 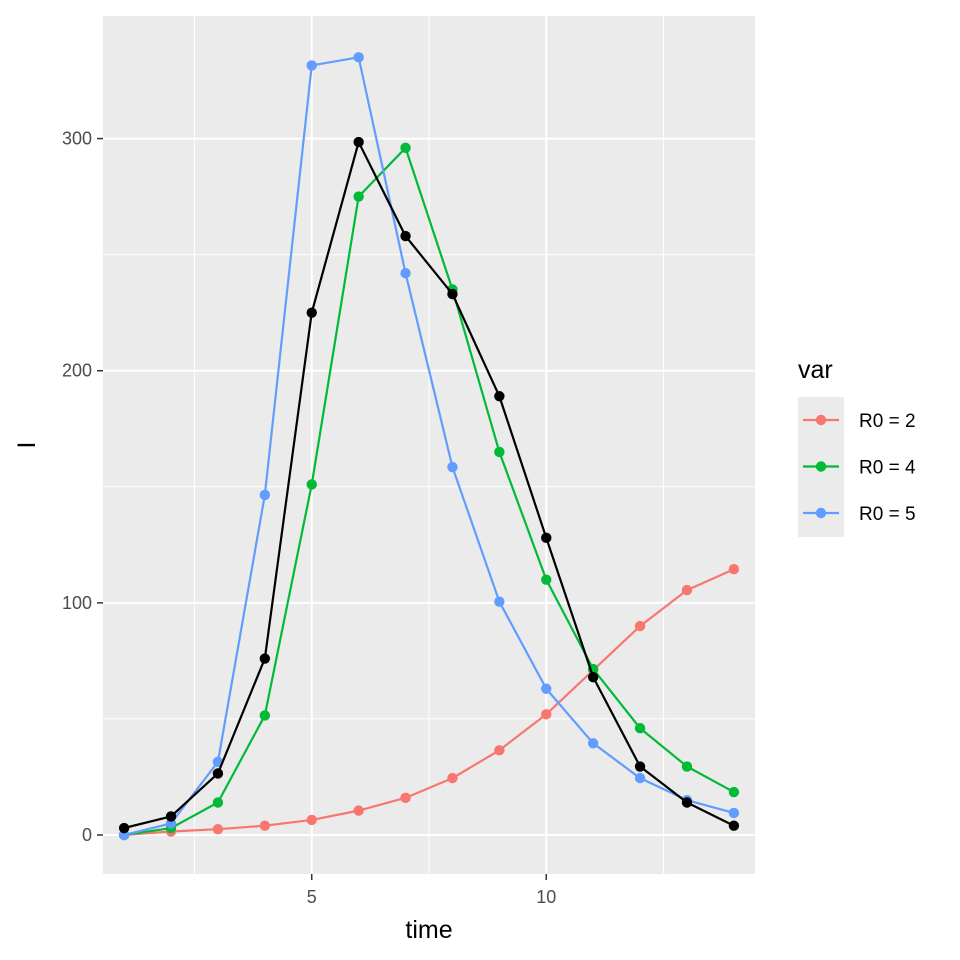 What do you see at coordinates (546, 897) in the screenshot?
I see `x-tick-label: 10` at bounding box center [546, 897].